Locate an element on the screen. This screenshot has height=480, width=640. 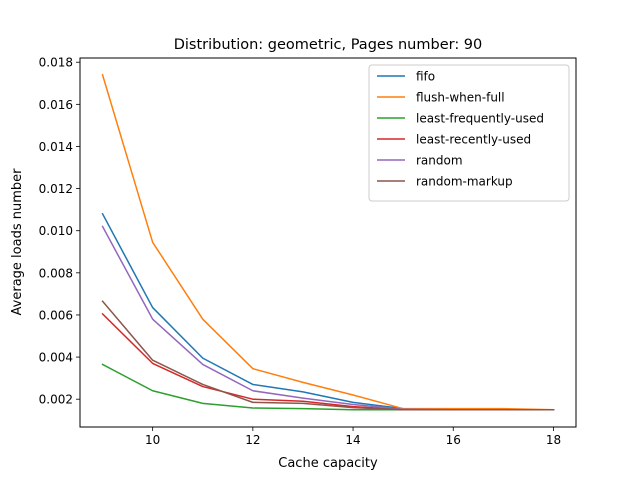
x-tick-label: 10 is located at coordinates (152, 440).